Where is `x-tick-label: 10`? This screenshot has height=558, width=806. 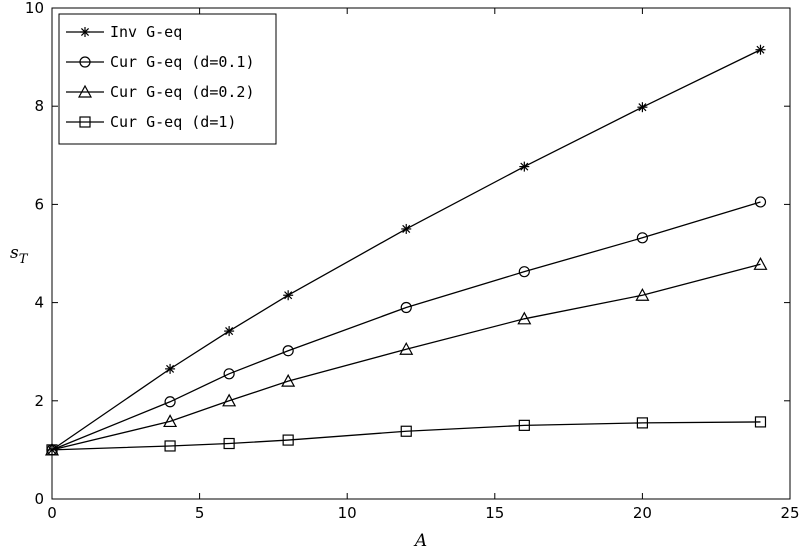
x-tick-label: 10 is located at coordinates (347, 513).